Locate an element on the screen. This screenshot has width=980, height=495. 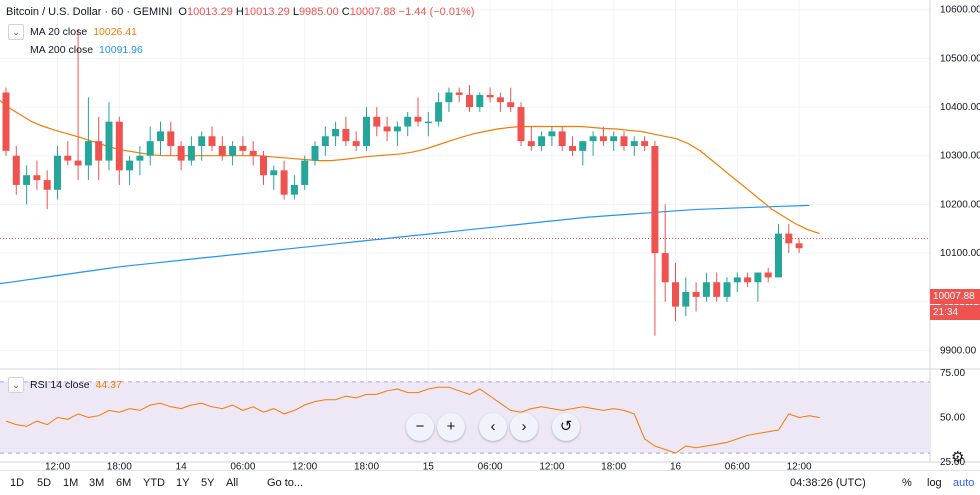
ma20-legend: ⌄ MA 20 close 10026.41 is located at coordinates (72, 32).